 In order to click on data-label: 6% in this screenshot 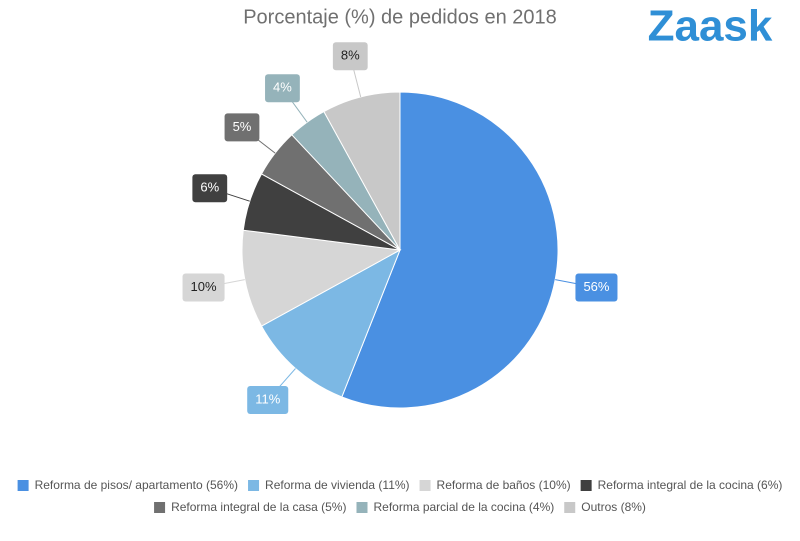, I will do `click(210, 188)`.